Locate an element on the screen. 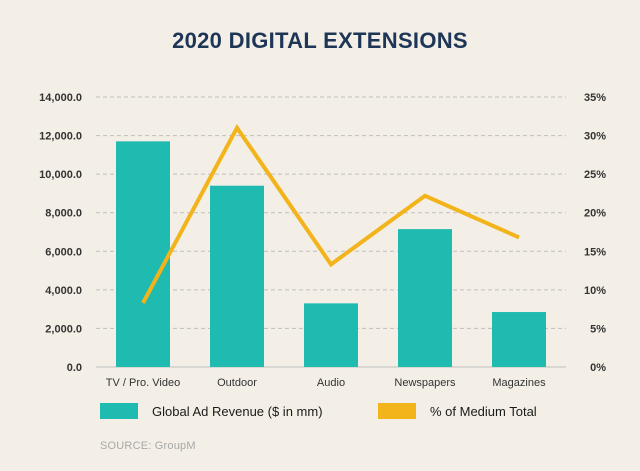 The height and width of the screenshot is (471, 640). right-axis-tick-label: 10% is located at coordinates (595, 291).